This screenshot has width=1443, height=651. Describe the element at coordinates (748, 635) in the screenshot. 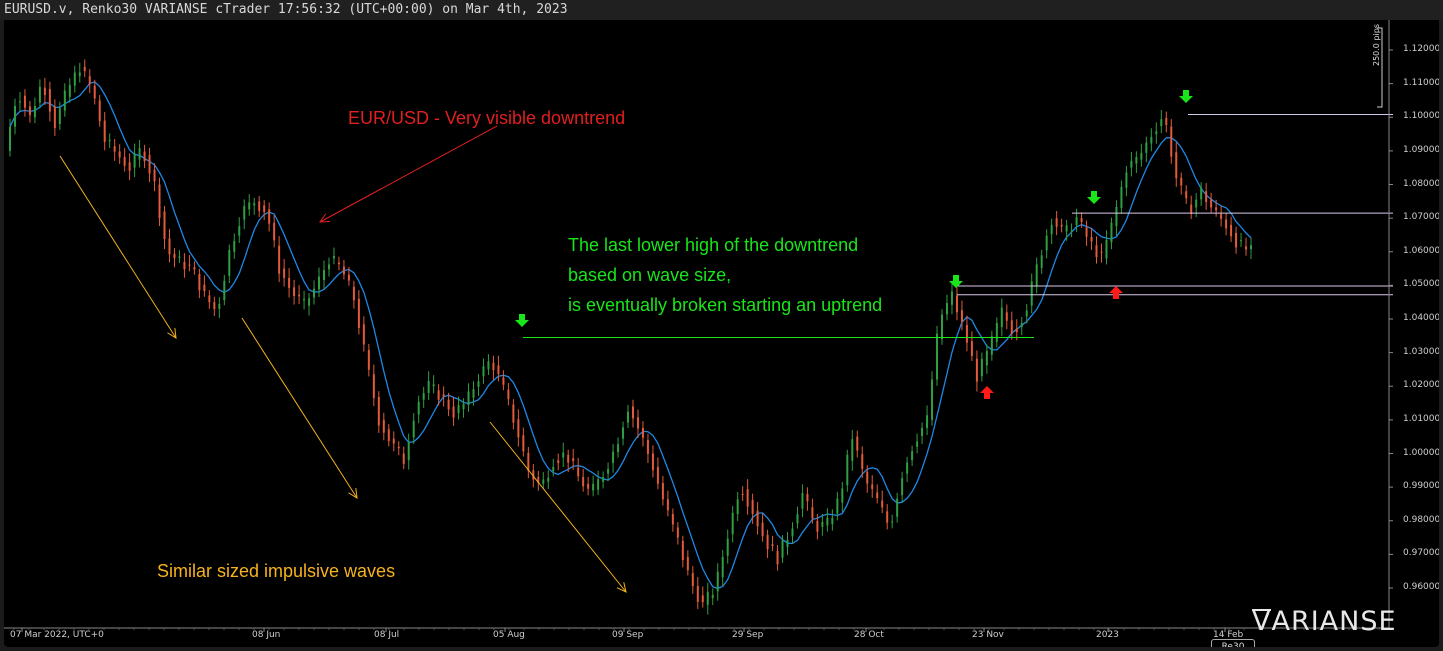

I see `x-tick-label: 29 Sep` at that location.